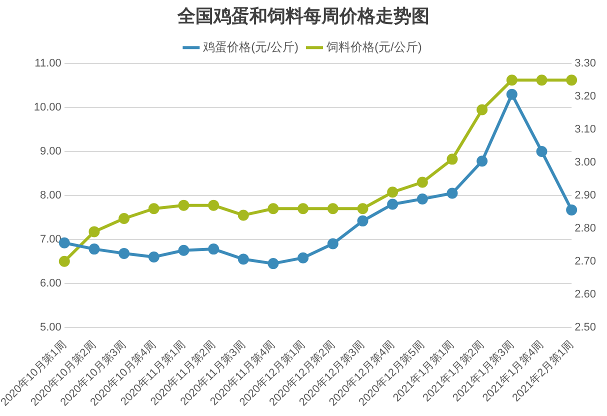 This screenshot has width=607, height=416. I want to click on y-tick-label: 5.00, so click(51, 327).